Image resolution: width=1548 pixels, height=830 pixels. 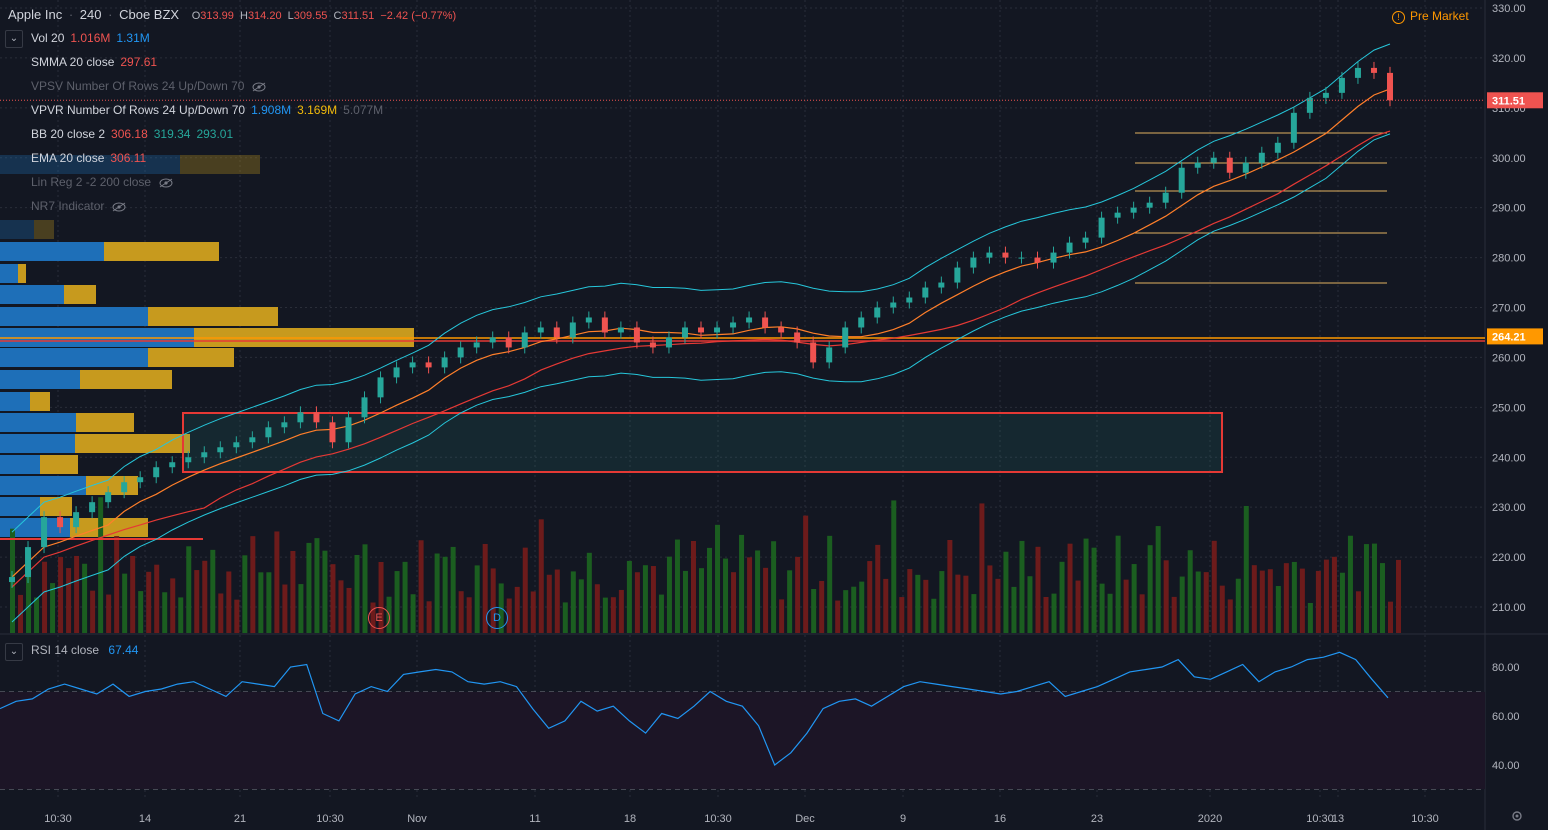 What do you see at coordinates (138, 86) in the screenshot?
I see `indicator-name: VPSV Number Of Rows 24 Up/Down 70` at bounding box center [138, 86].